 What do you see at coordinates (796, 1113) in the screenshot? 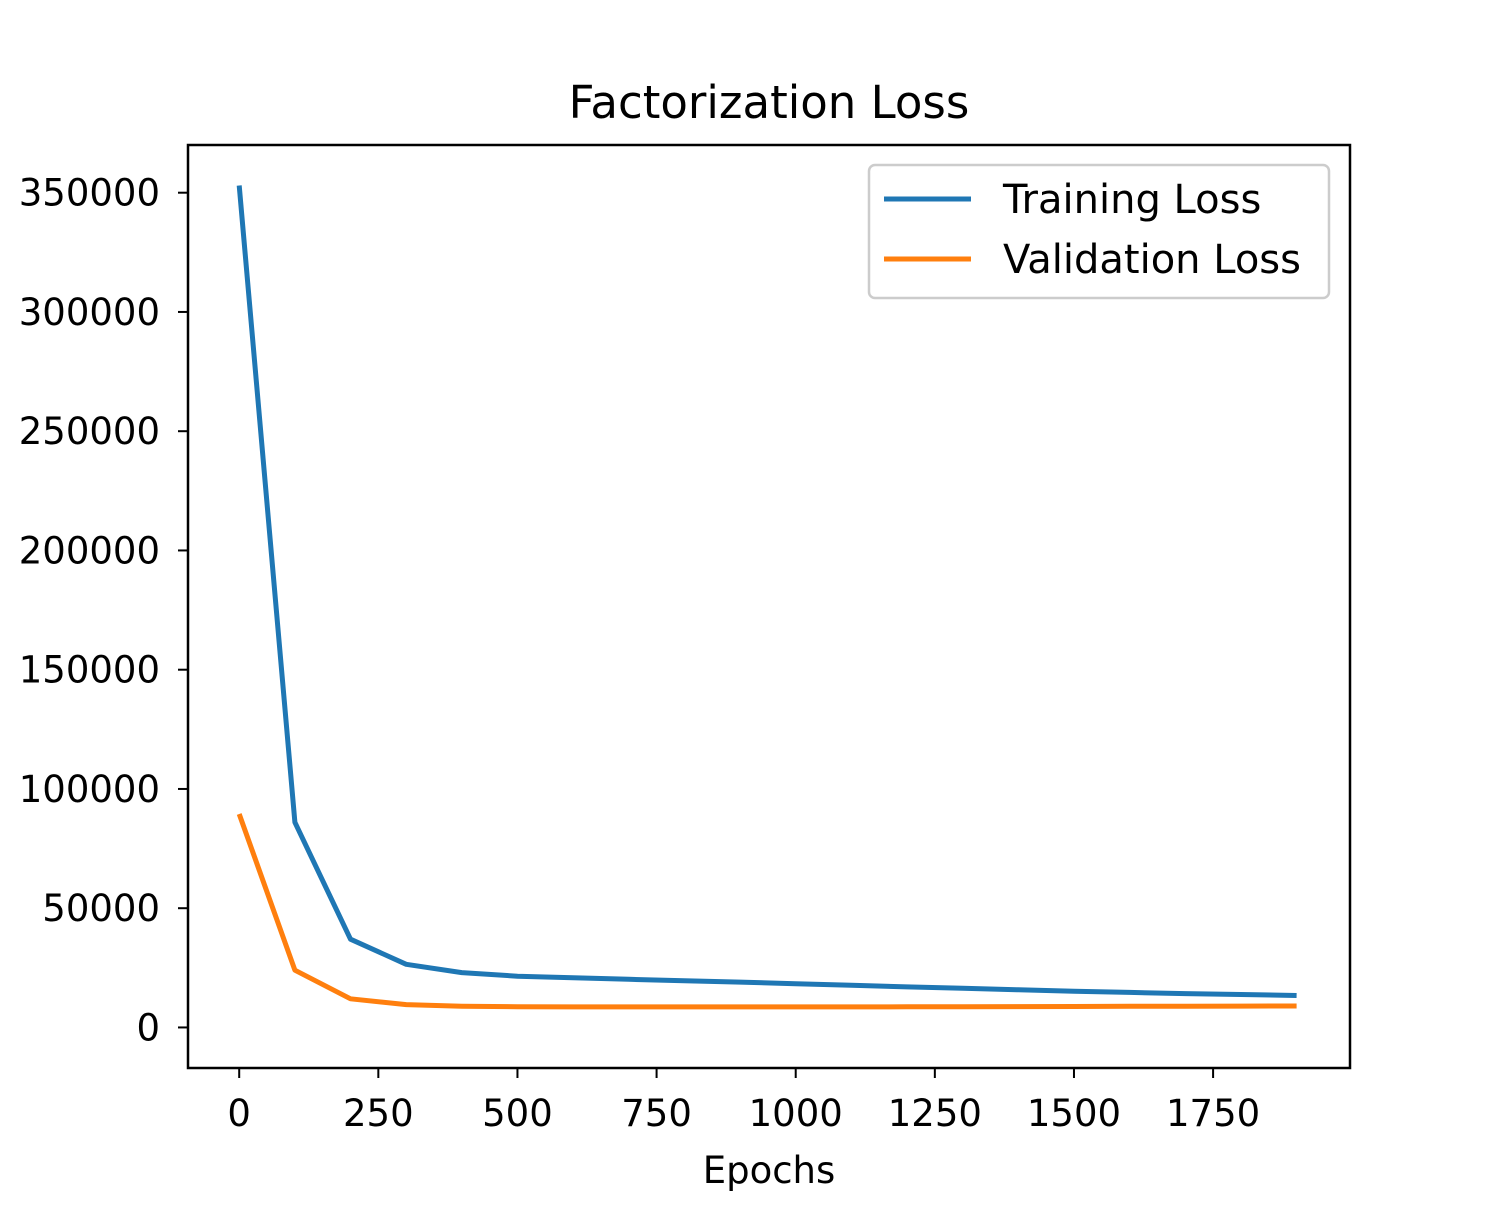
I see `x-tick-label: 1000` at bounding box center [796, 1113].